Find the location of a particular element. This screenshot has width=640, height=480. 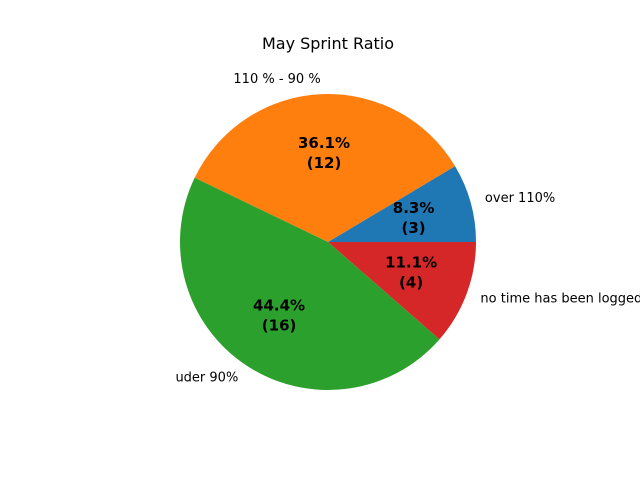

slice-percent-label: 8.3% is located at coordinates (414, 208).